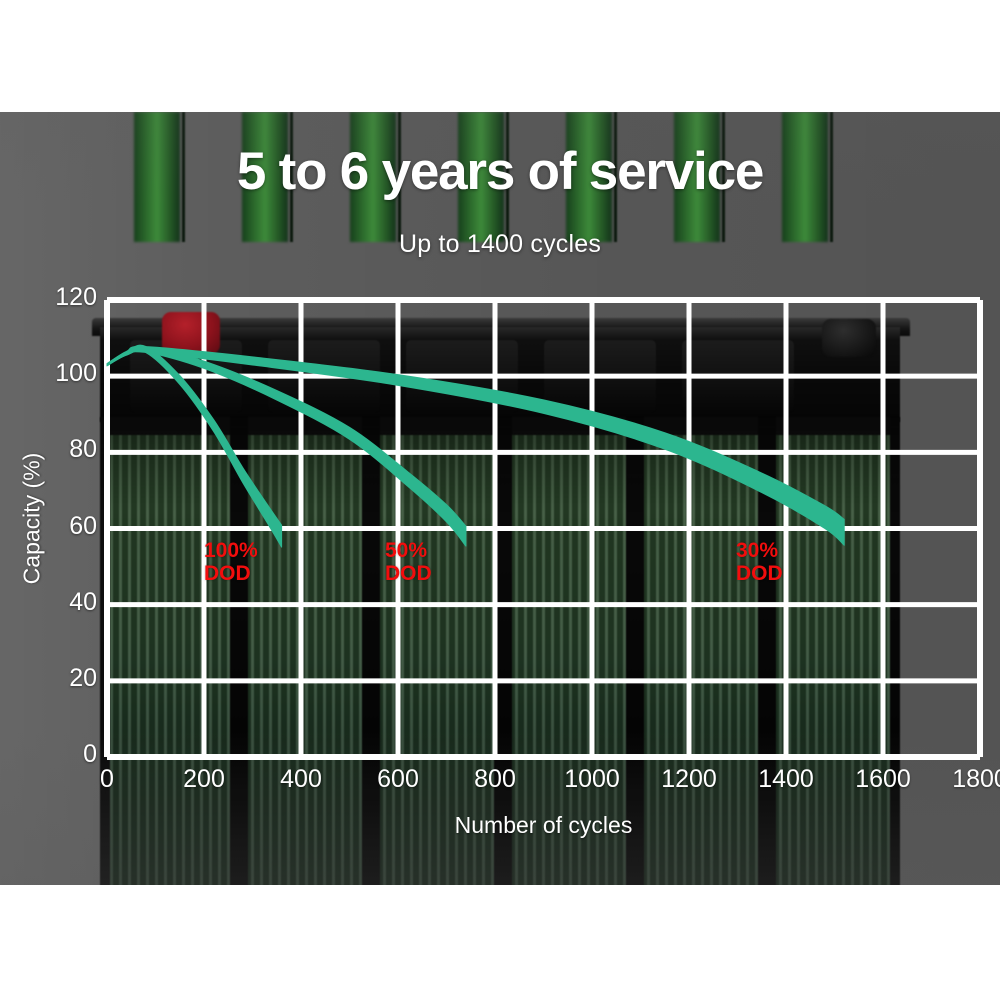 Image resolution: width=1000 pixels, height=1000 pixels. I want to click on y-axis-title: Capacity (%), so click(31, 518).